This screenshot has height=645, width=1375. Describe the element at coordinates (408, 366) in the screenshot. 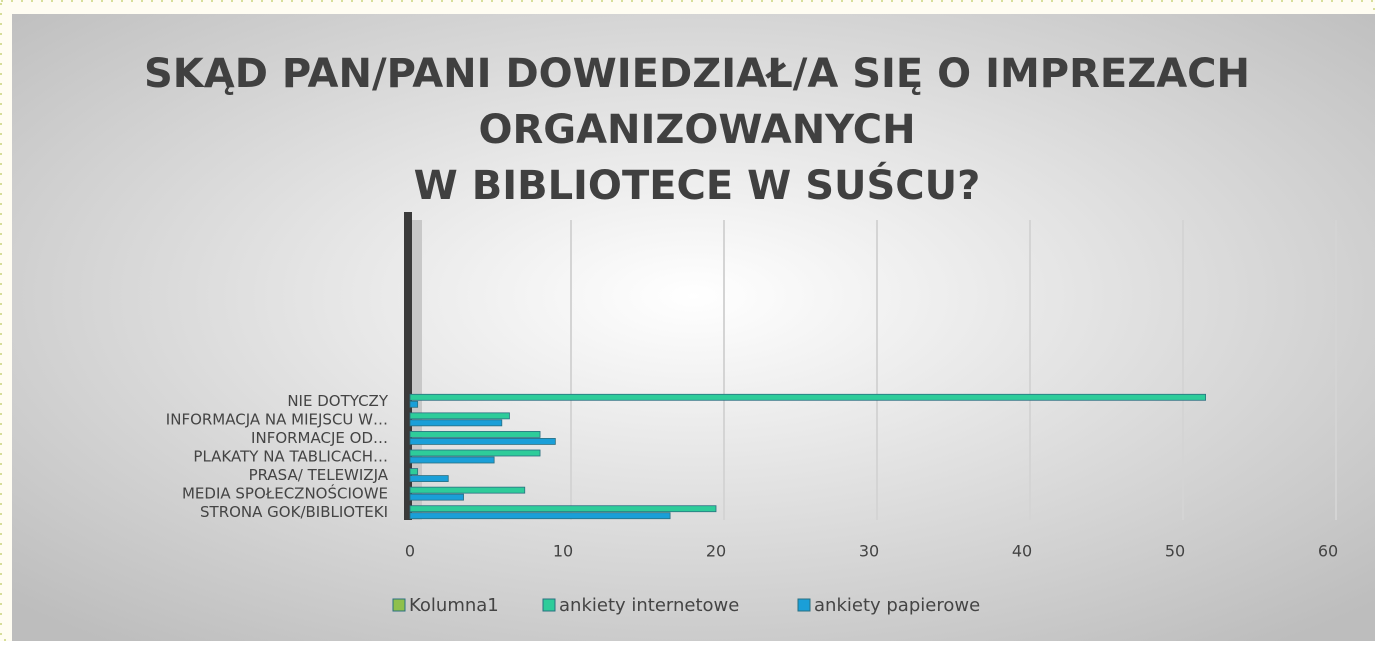

I see `axis-wall` at that location.